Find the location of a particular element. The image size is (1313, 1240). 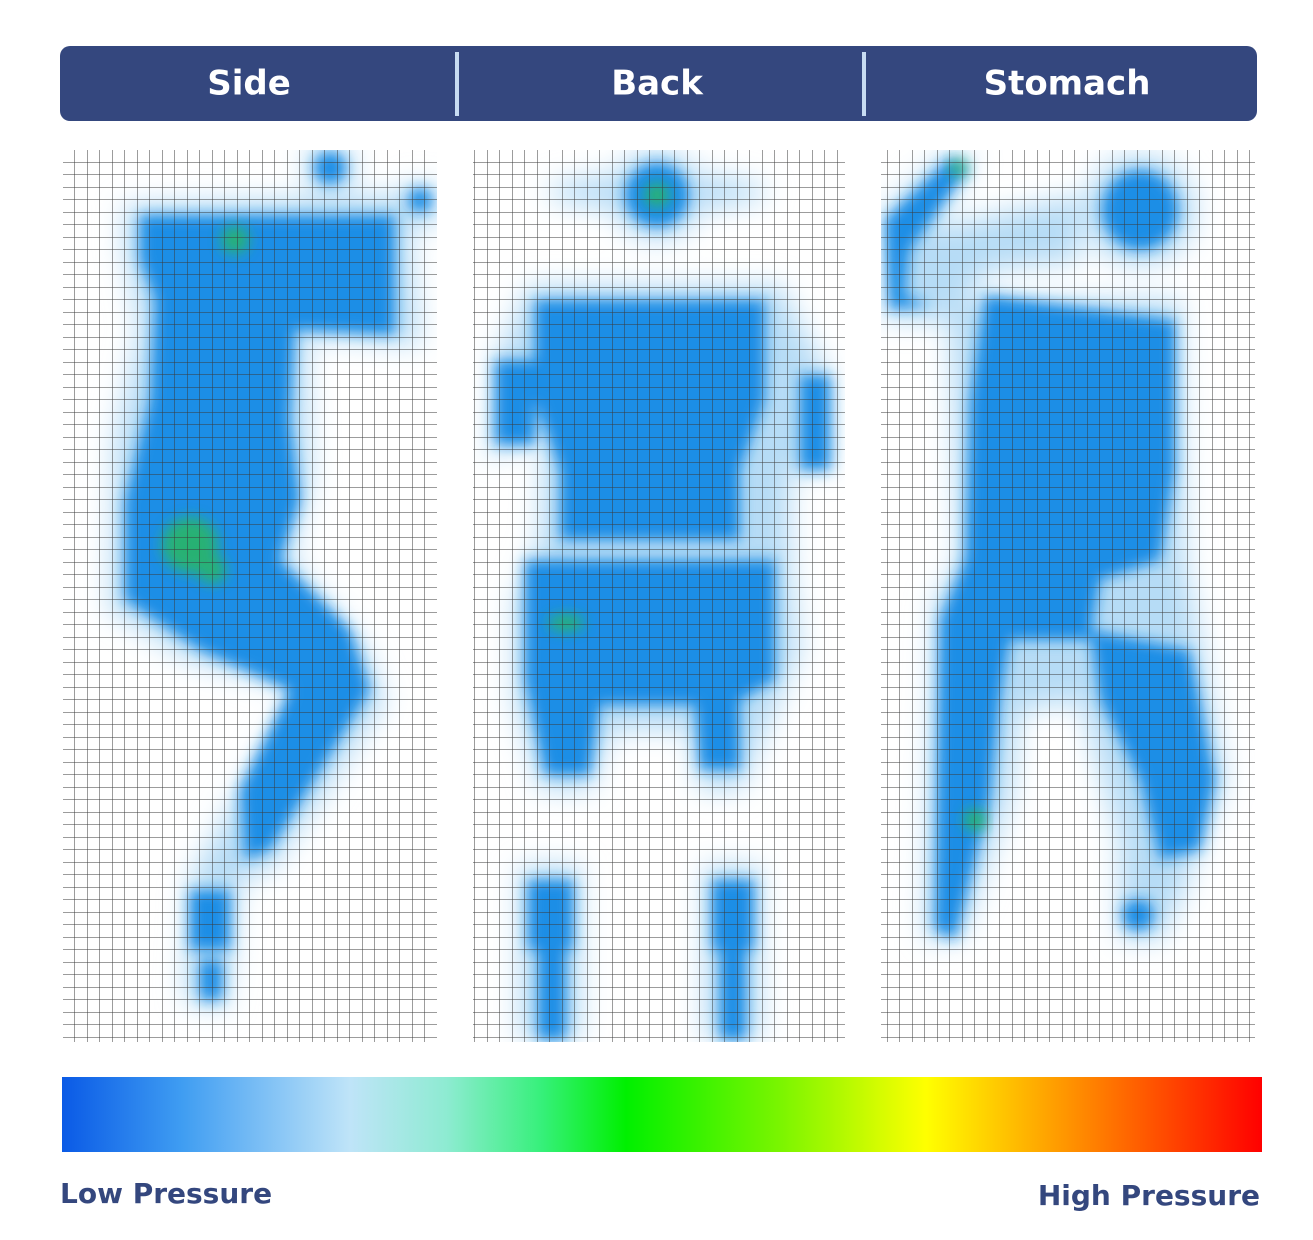

tab: Side is located at coordinates (249, 84).